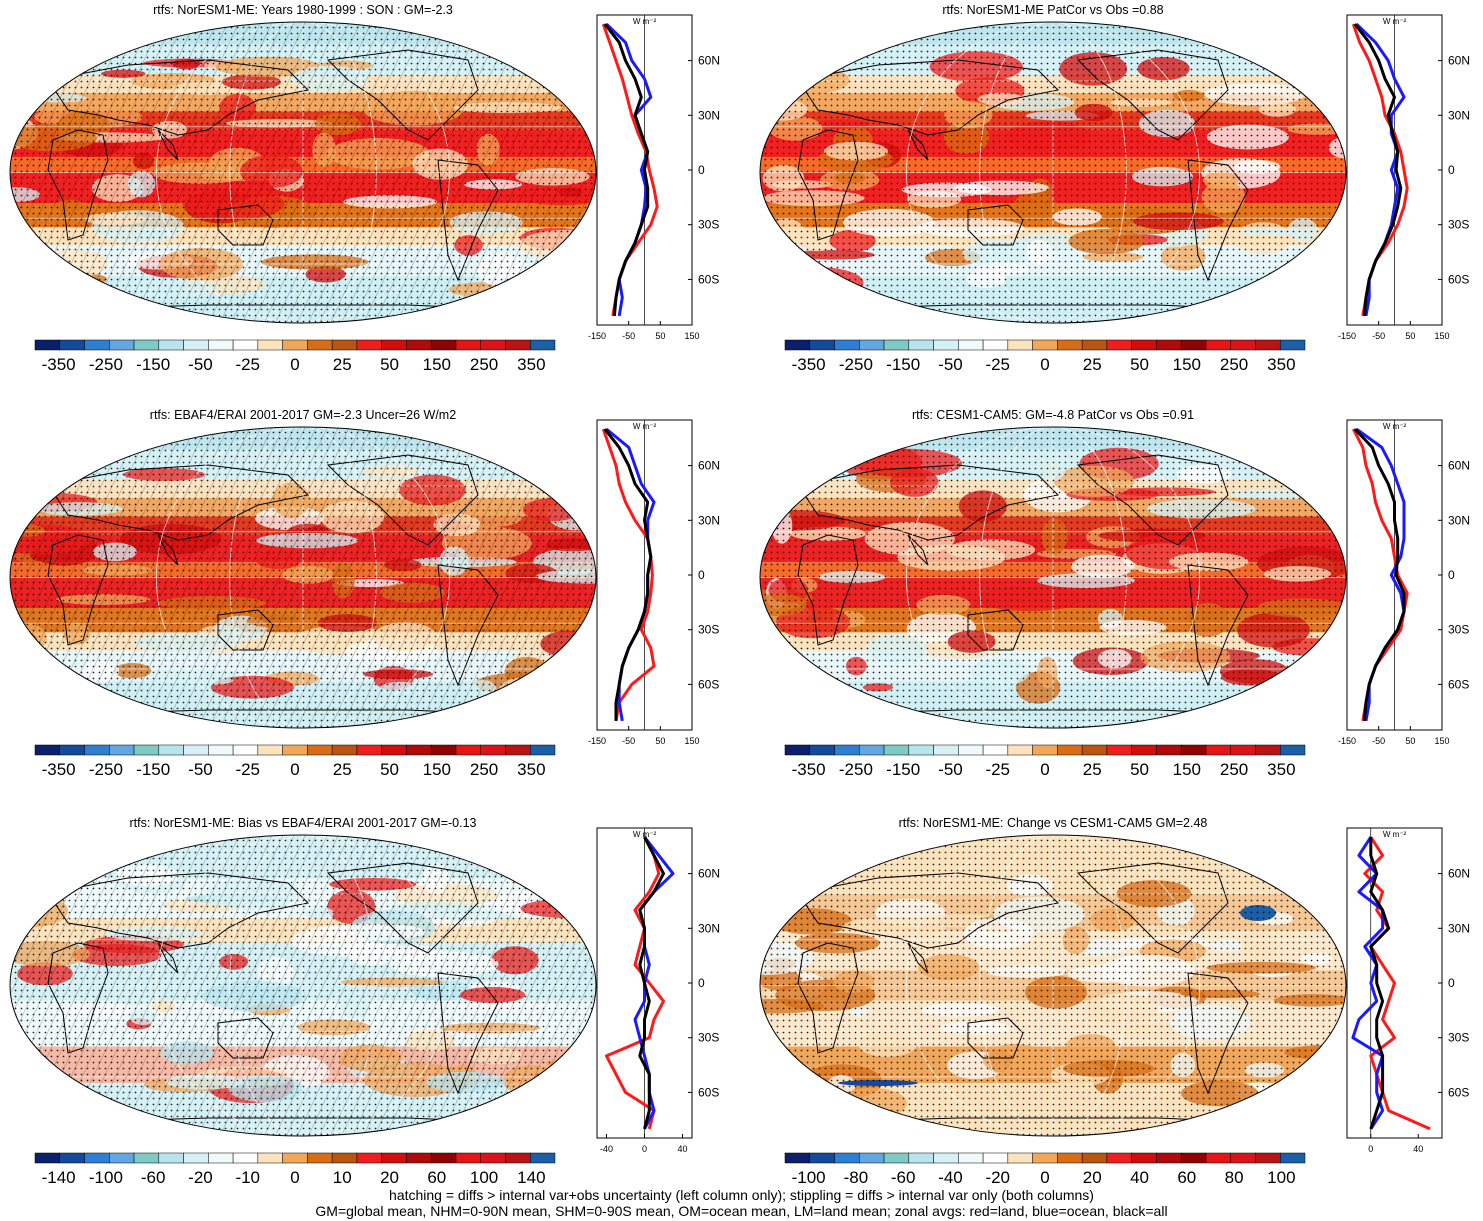 The width and height of the screenshot is (1483, 1221). I want to click on colorbar-label: -150, so click(903, 364).